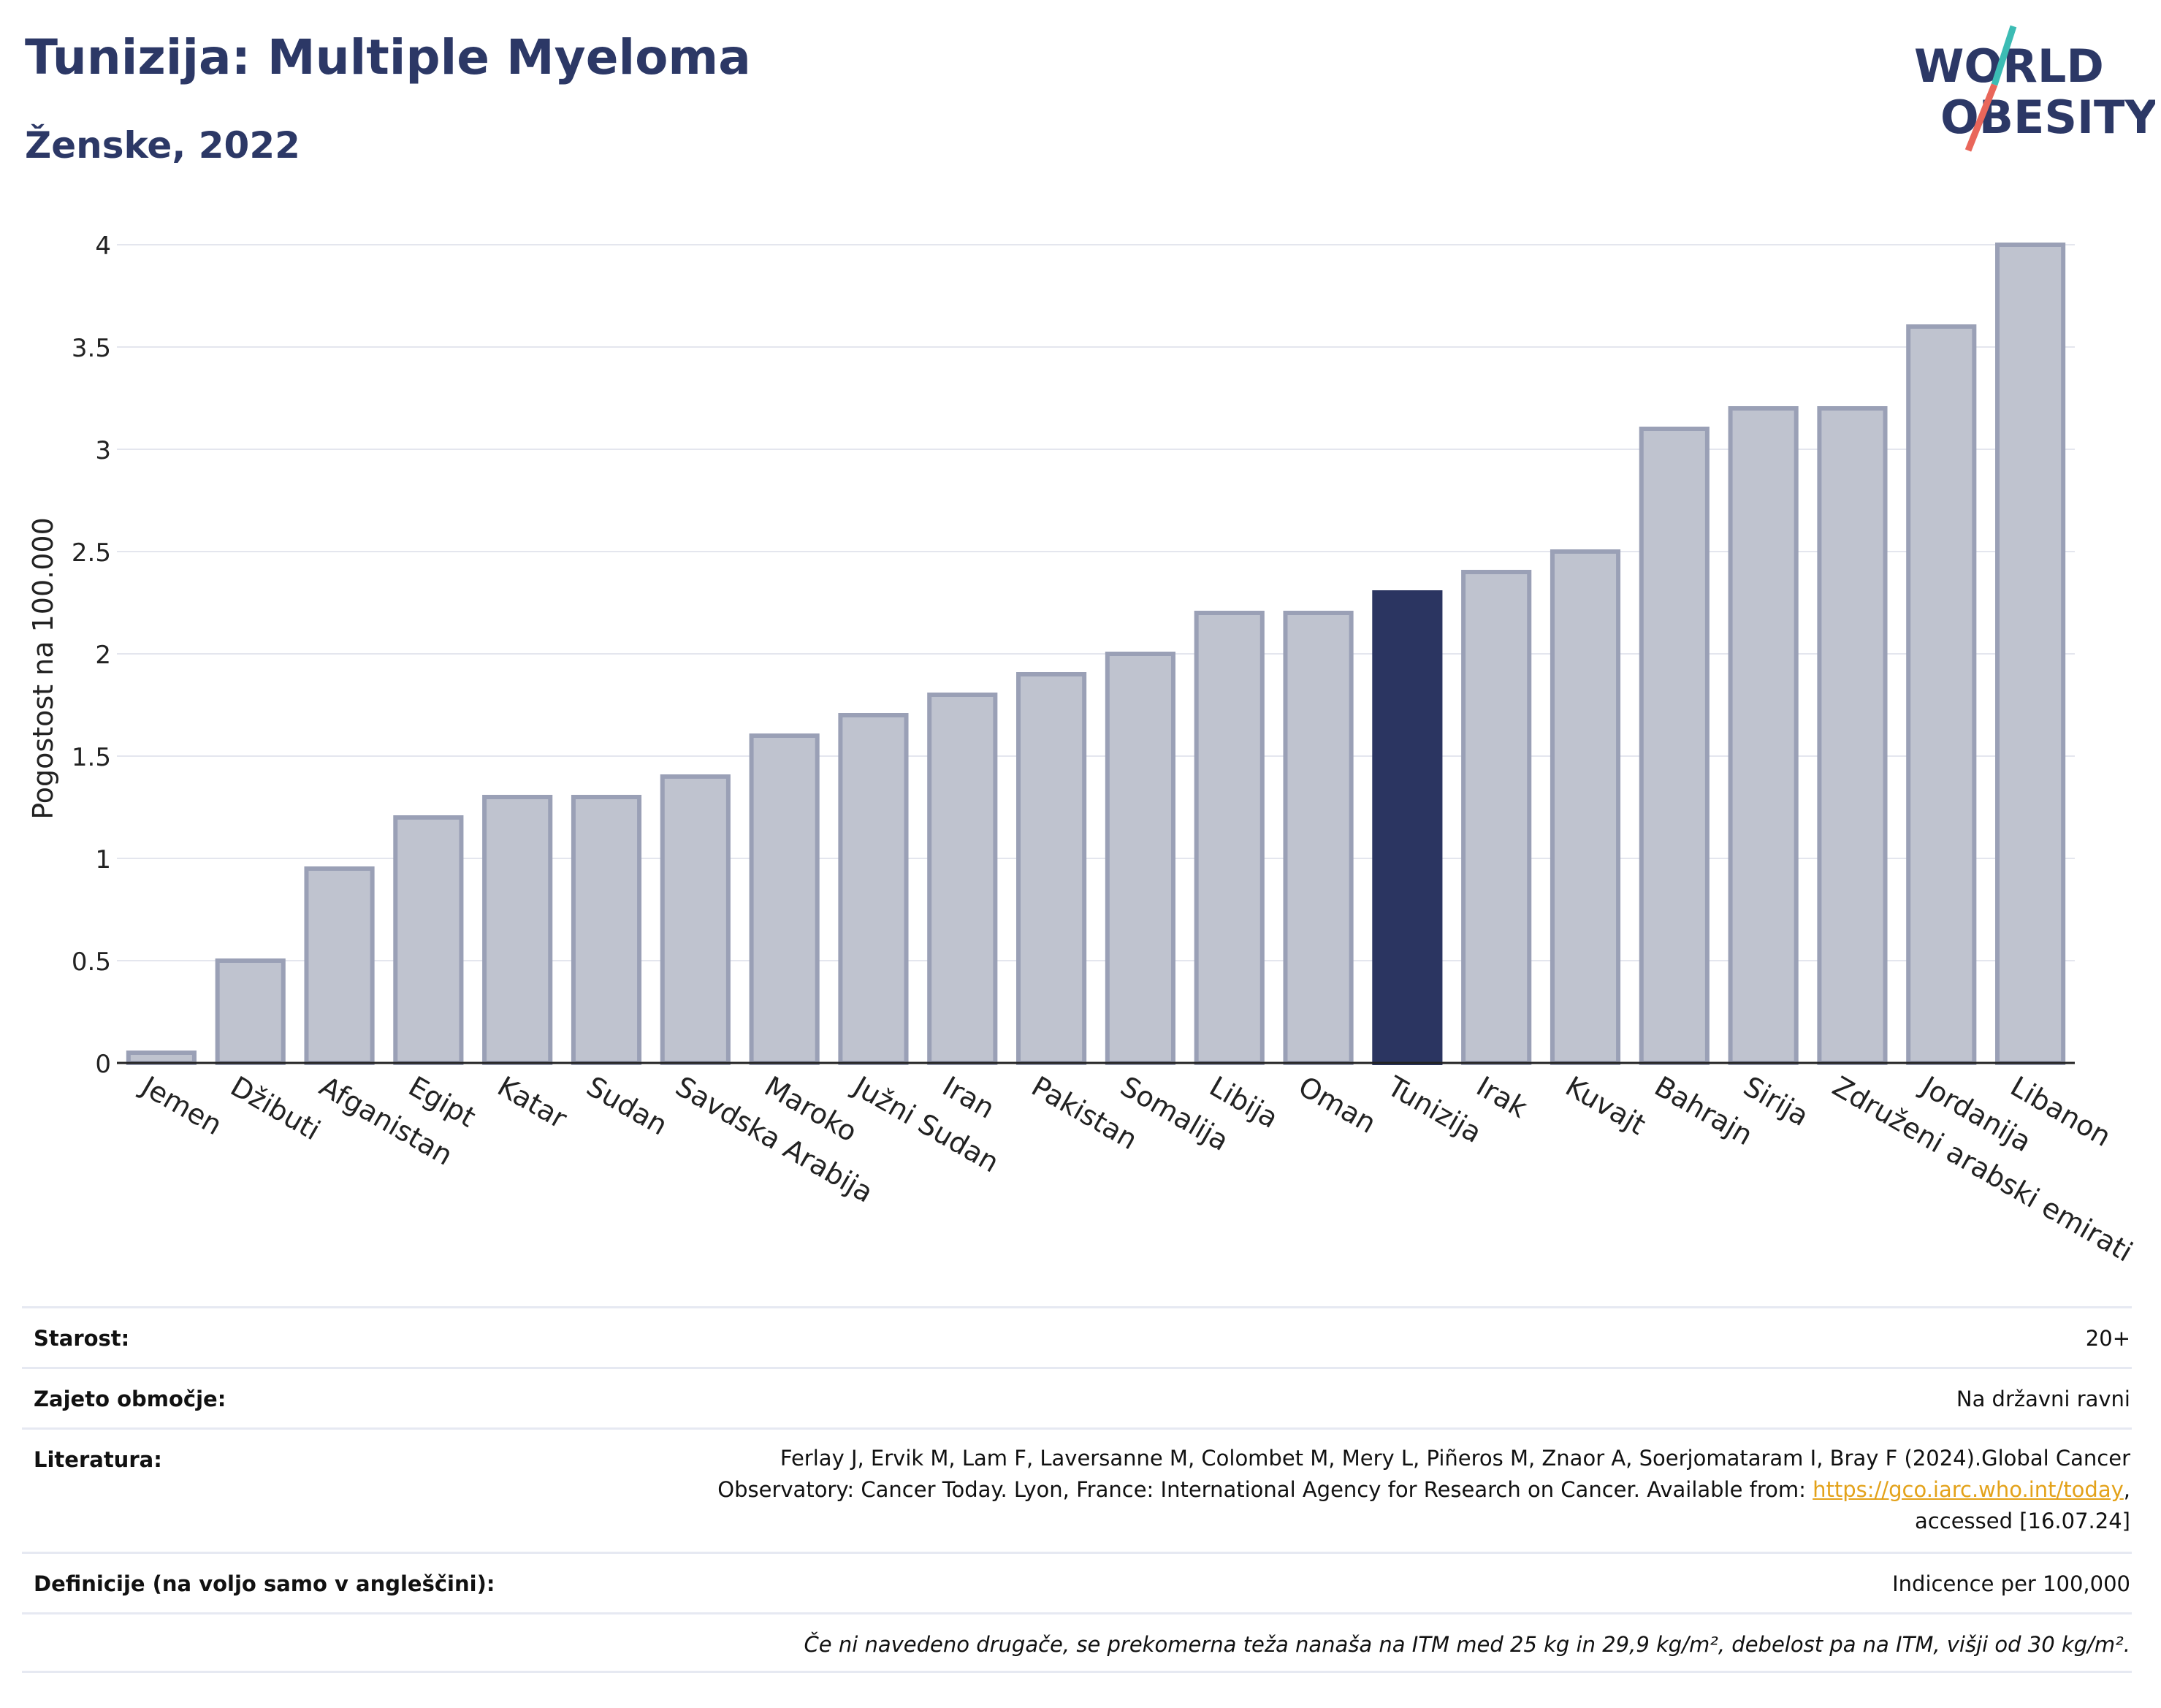 The image size is (2161, 1708). What do you see at coordinates (874, 889) in the screenshot?
I see `bar-južni-sudan` at bounding box center [874, 889].